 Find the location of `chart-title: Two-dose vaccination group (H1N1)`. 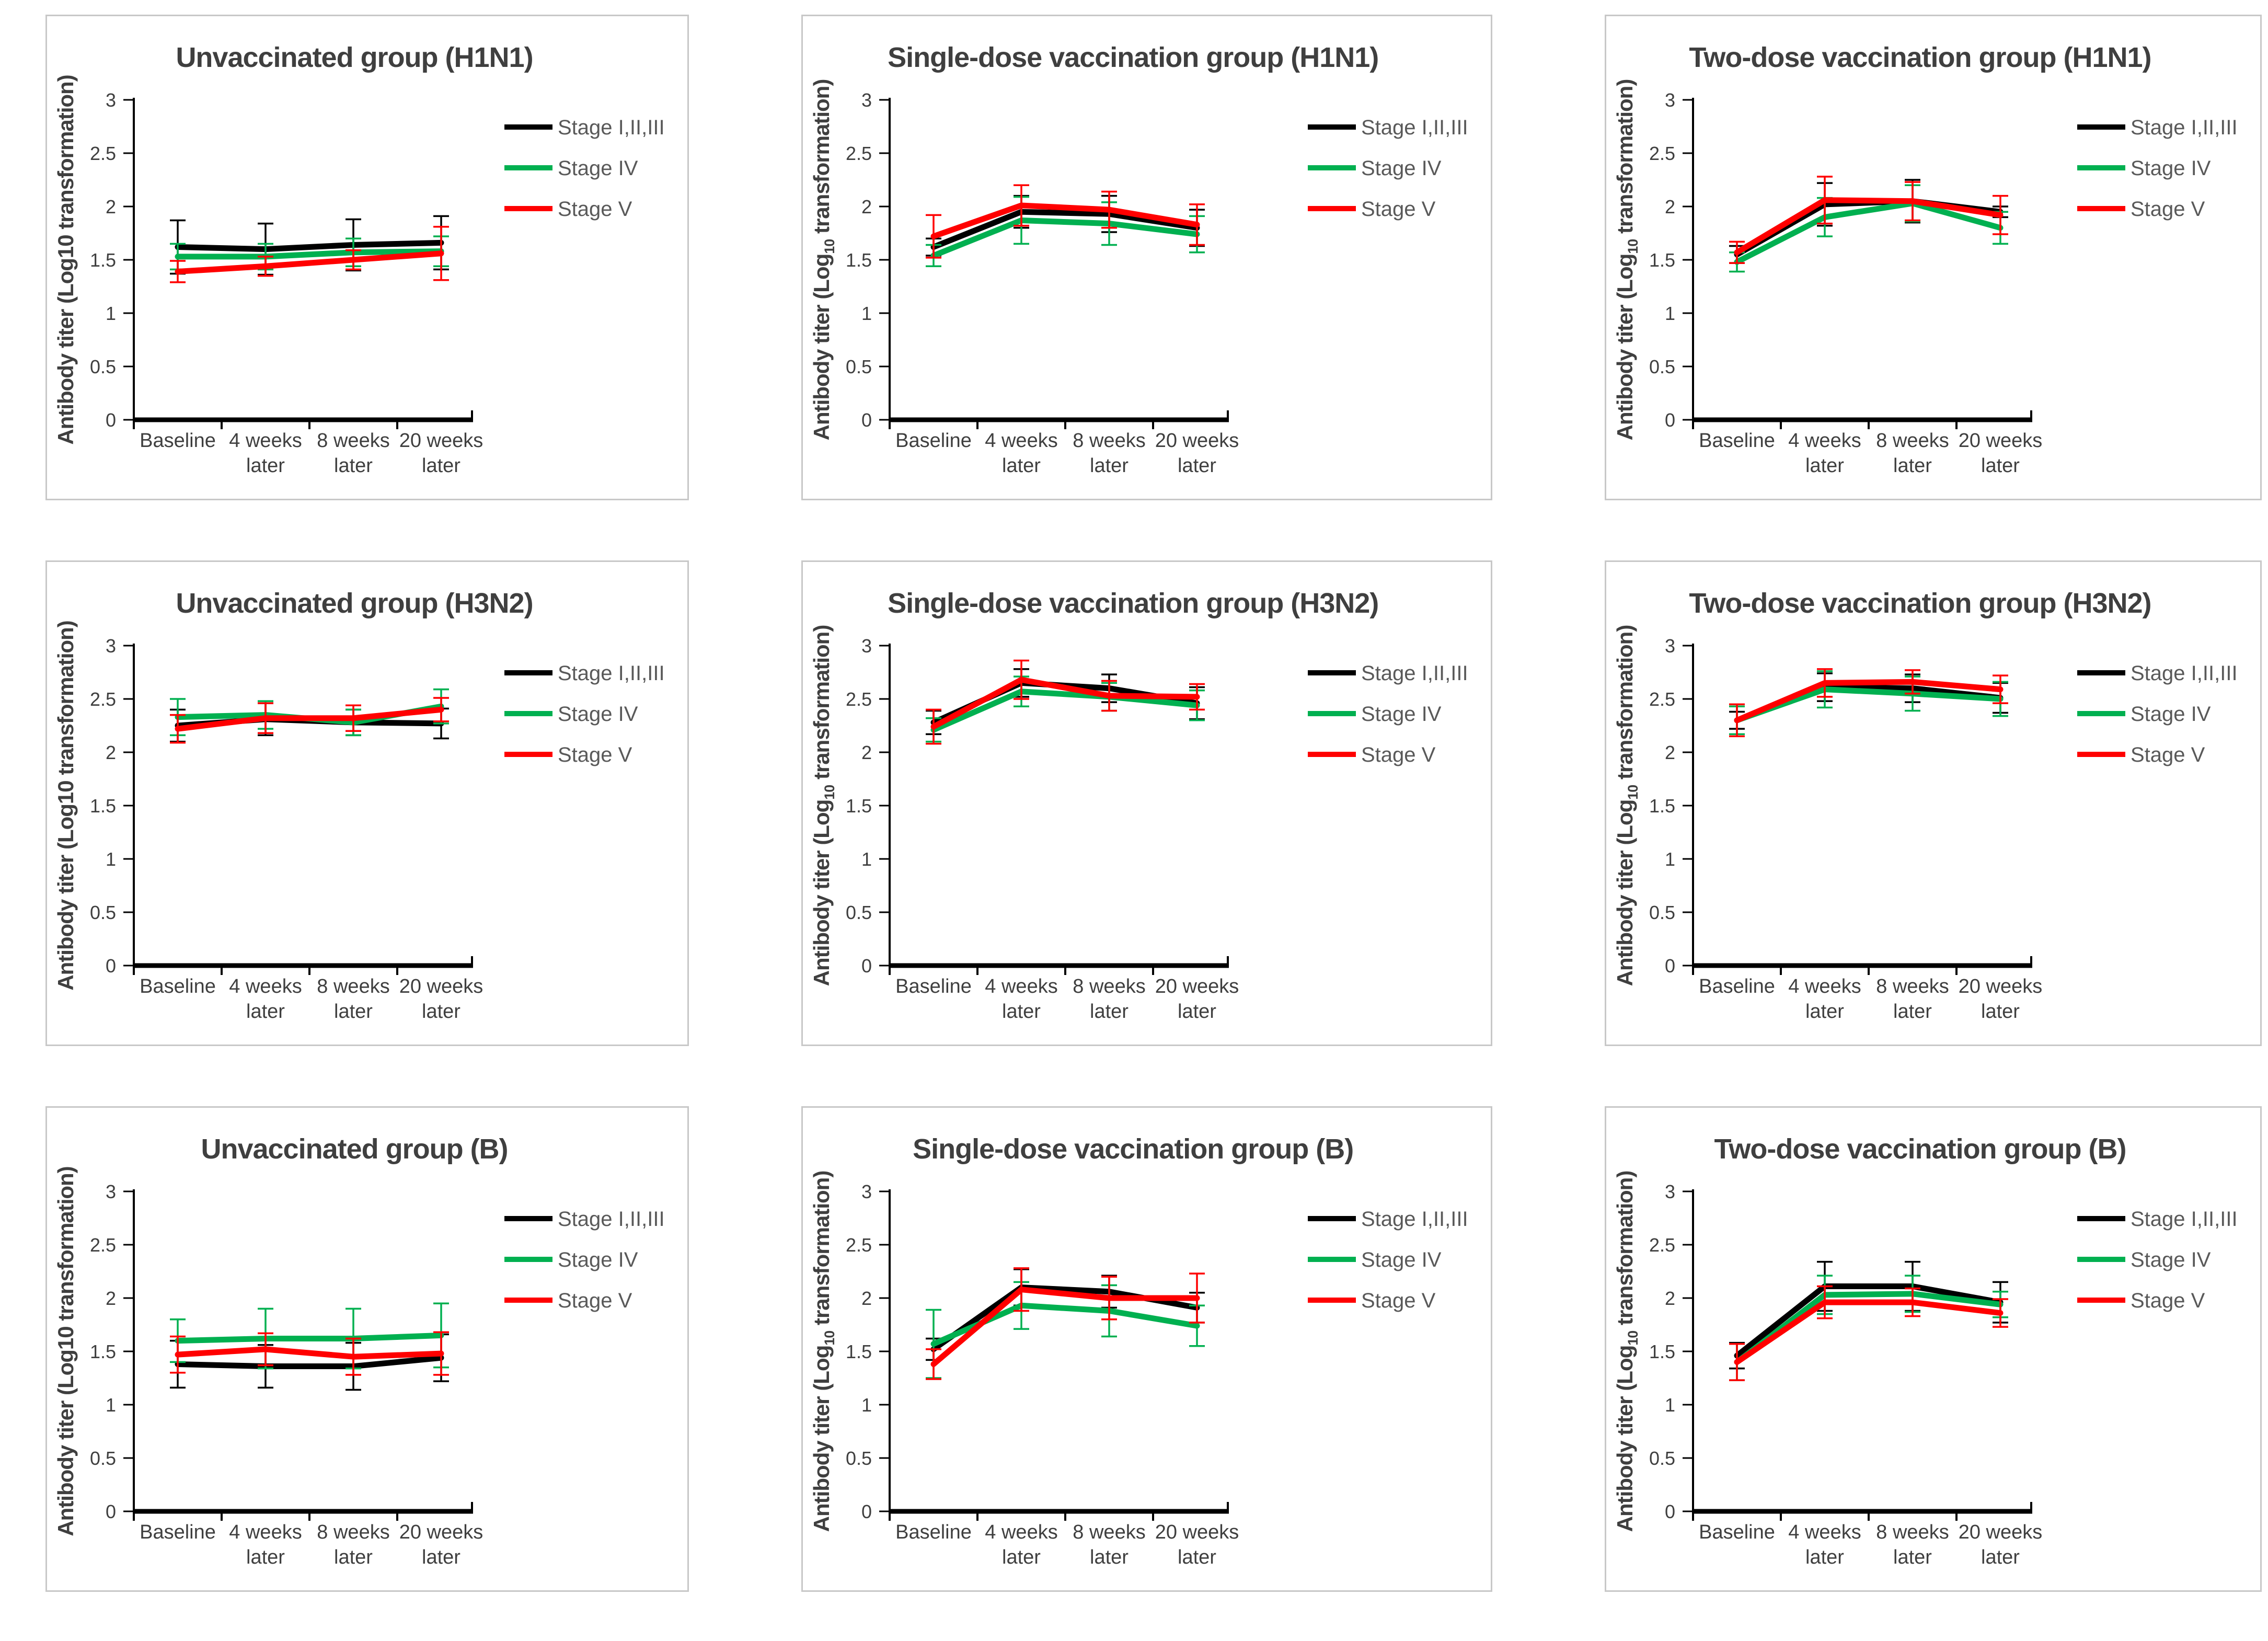

chart-title: Two-dose vaccination group (H1N1) is located at coordinates (1920, 58).